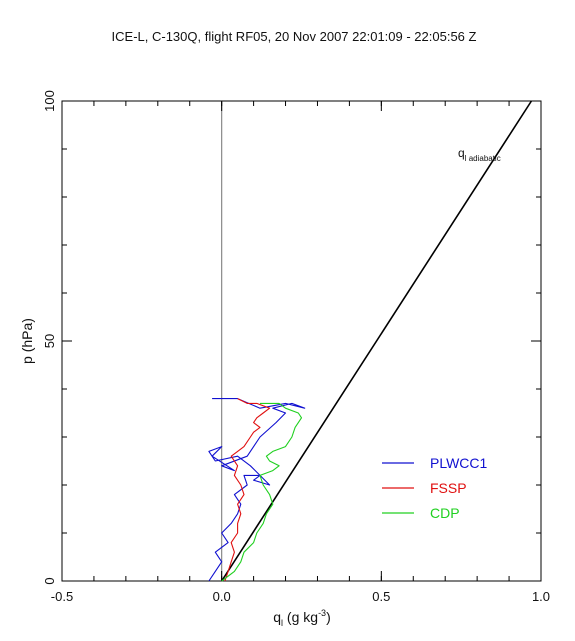 The width and height of the screenshot is (575, 641). Describe the element at coordinates (541, 596) in the screenshot. I see `x-tick-label: 1.0` at that location.